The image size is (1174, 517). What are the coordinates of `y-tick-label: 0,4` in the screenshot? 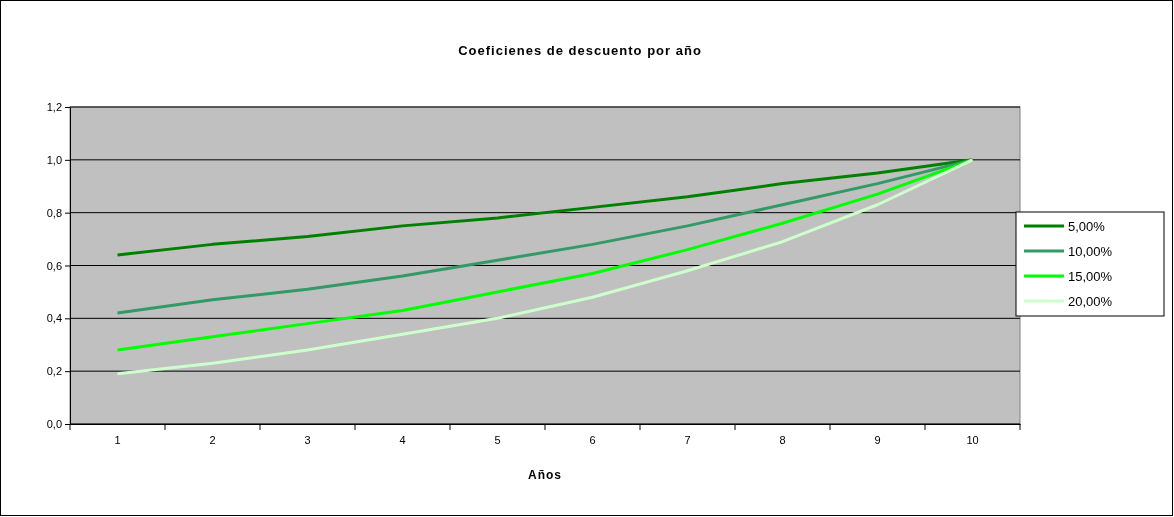 It's located at (54, 318).